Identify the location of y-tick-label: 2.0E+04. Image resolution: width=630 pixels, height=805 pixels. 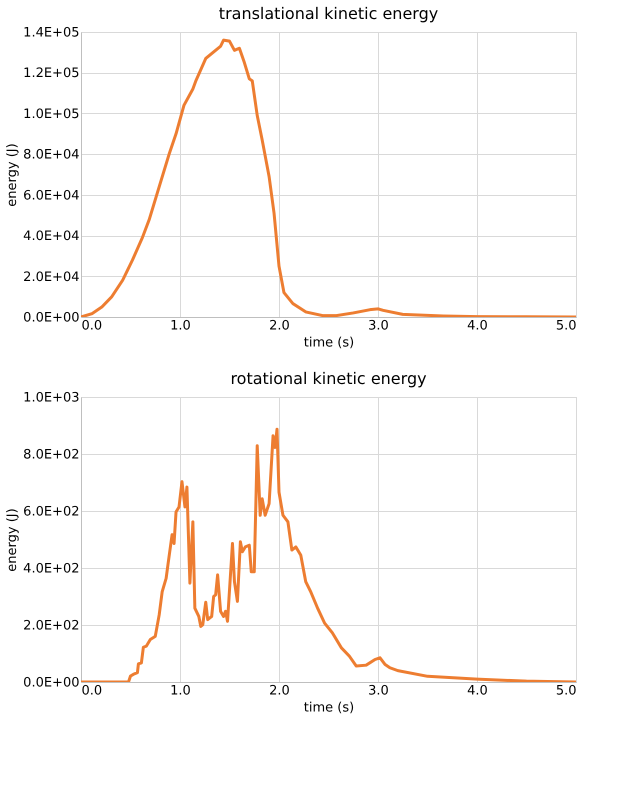
(51, 277).